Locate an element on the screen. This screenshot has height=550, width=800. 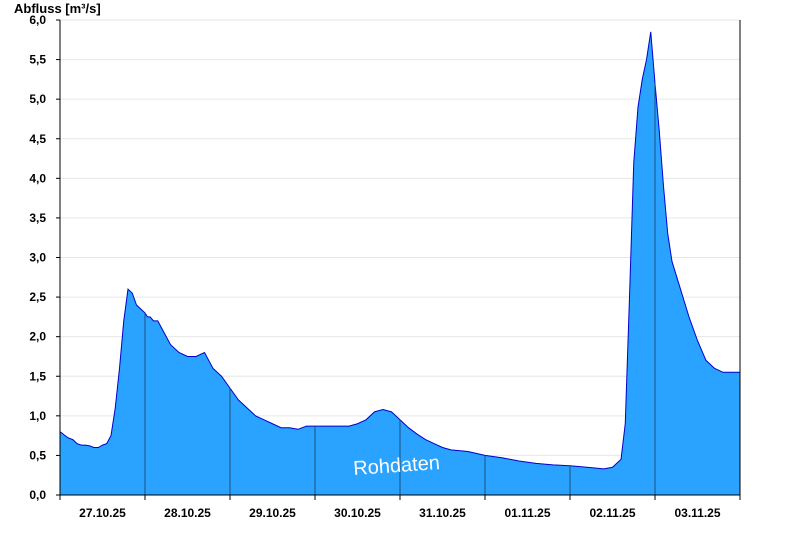
y-tick-label: 2,0 is located at coordinates (37, 337).